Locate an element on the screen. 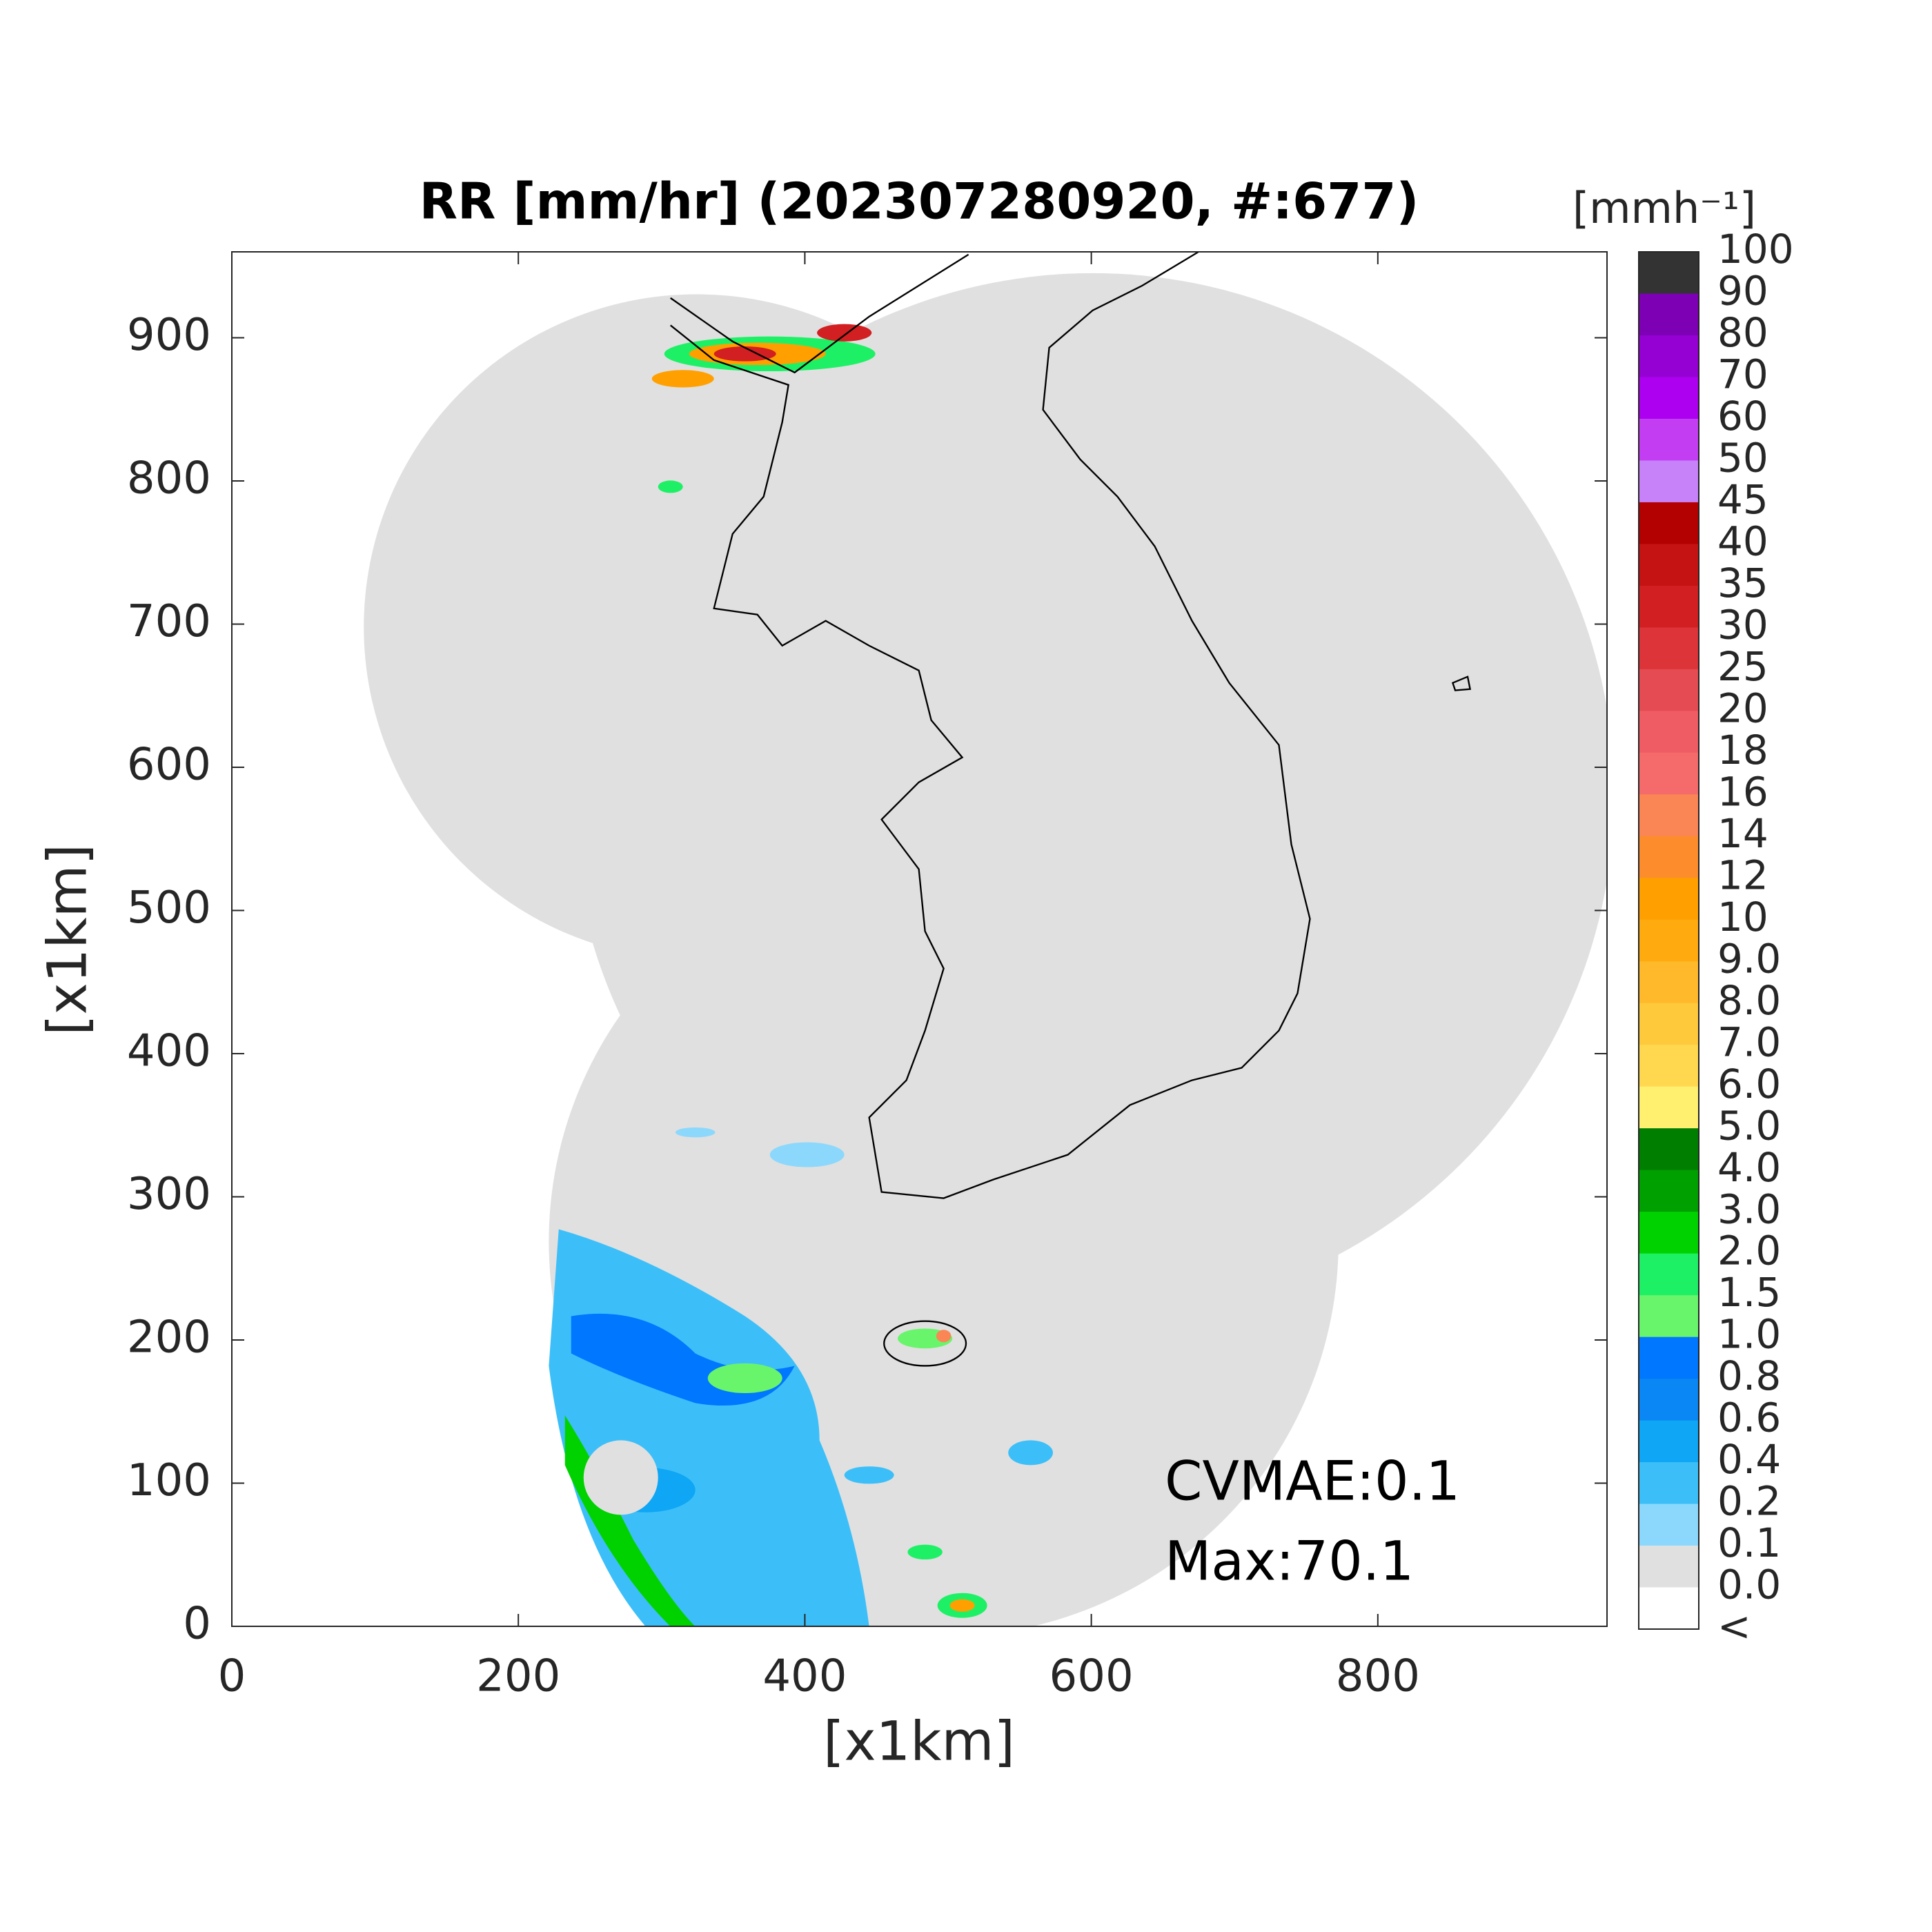 Image resolution: width=1932 pixels, height=1932 pixels. colorbar-label: 14 is located at coordinates (1742, 833).